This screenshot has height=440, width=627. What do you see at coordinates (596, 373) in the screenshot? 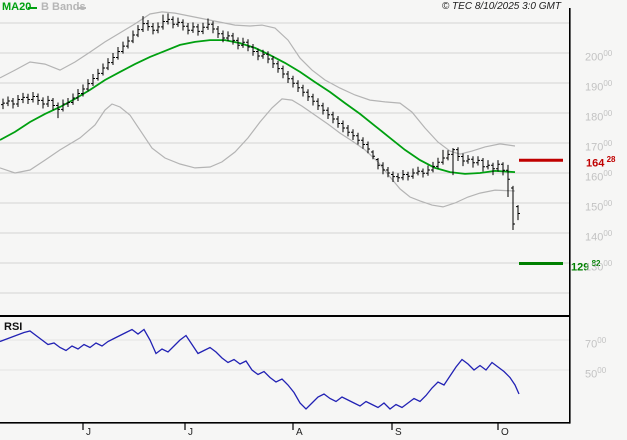
I see `rsi-axis-label: 5000` at bounding box center [596, 373].